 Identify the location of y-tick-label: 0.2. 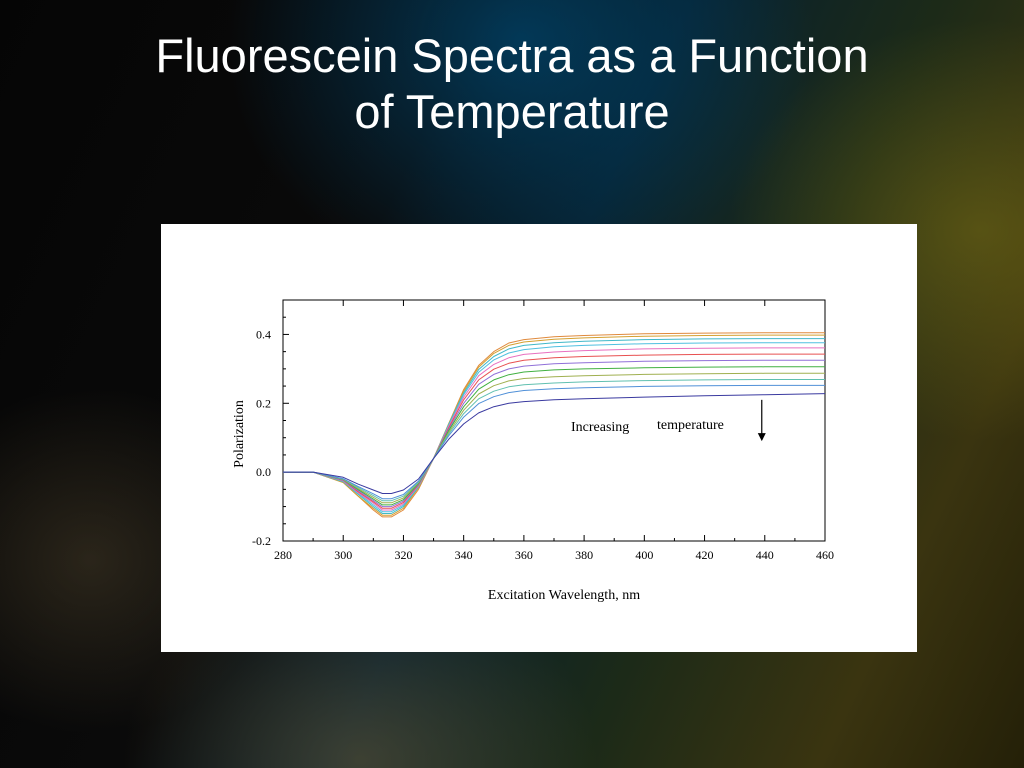
(263, 403).